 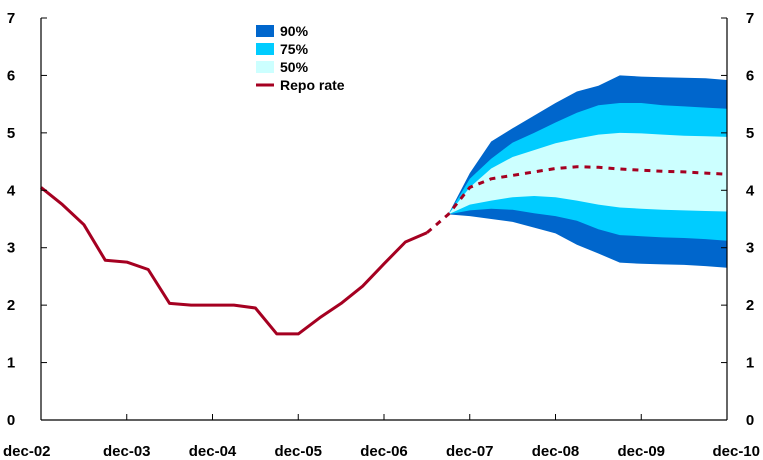 I want to click on band-50-percent, so click(x=587, y=173).